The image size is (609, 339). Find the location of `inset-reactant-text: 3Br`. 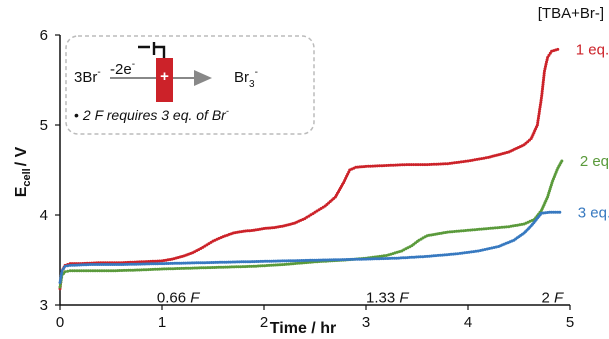

inset-reactant-text: 3Br is located at coordinates (85, 77).